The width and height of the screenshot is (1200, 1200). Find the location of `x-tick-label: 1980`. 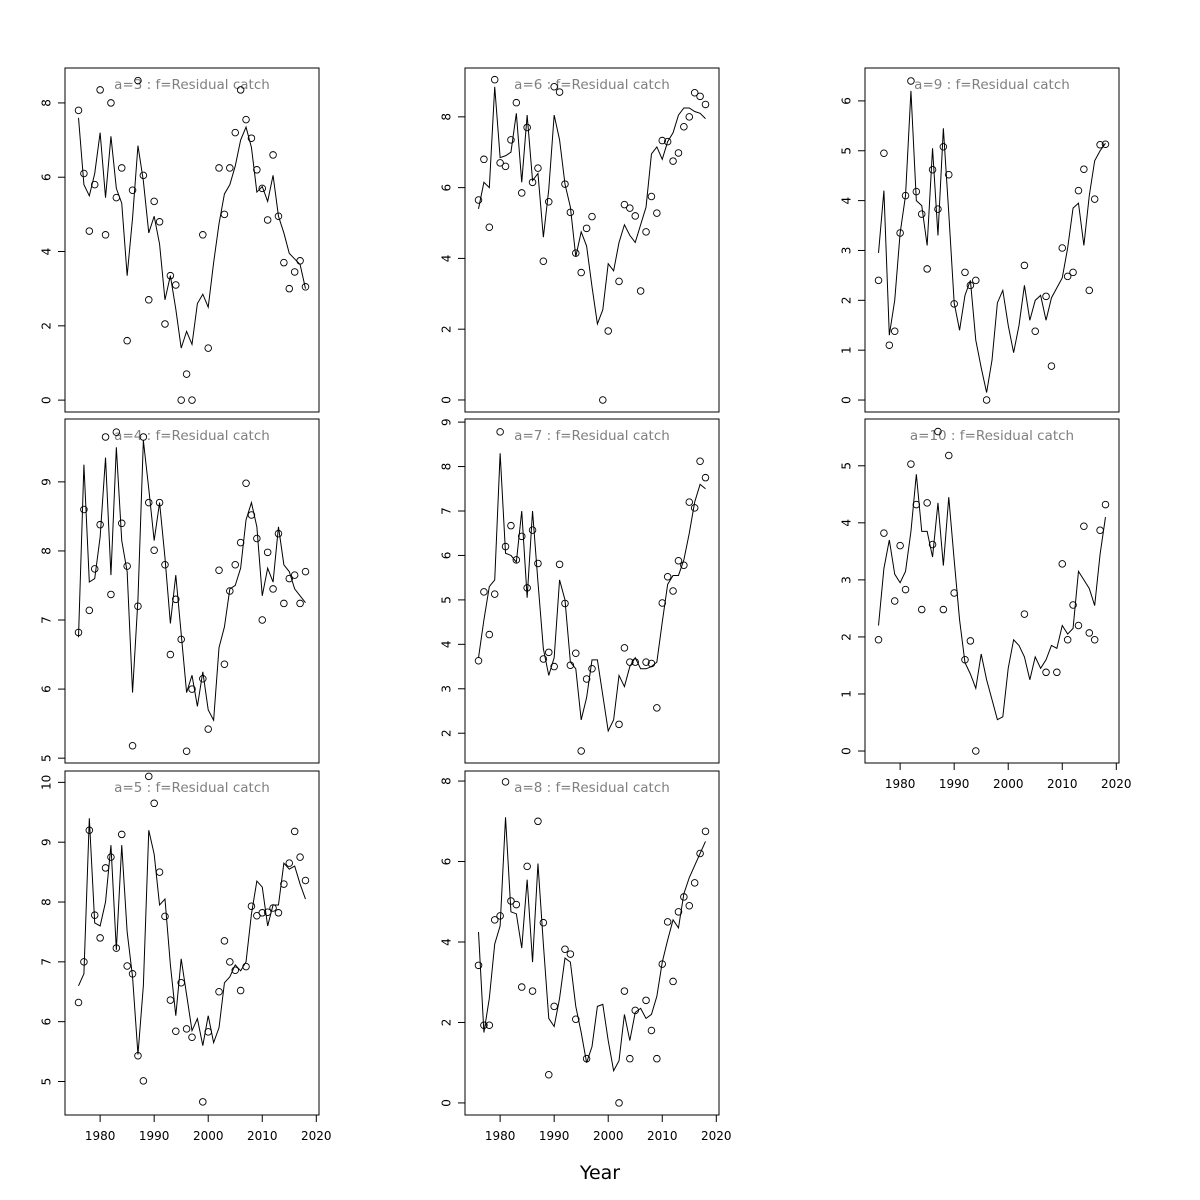

x-tick-label: 1980 is located at coordinates (100, 1136).